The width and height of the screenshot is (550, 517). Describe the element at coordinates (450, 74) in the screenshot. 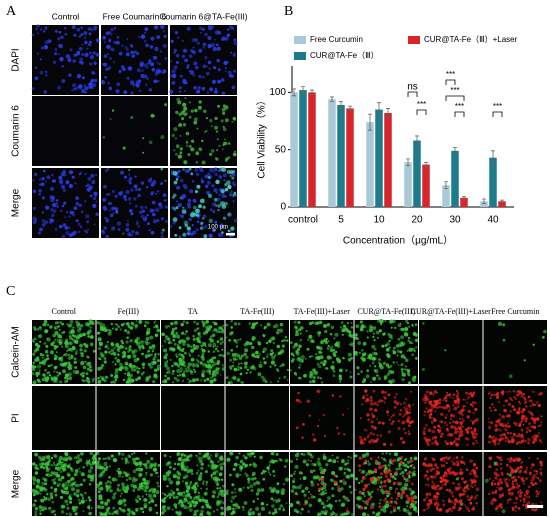

I see `significance-label: ***` at that location.